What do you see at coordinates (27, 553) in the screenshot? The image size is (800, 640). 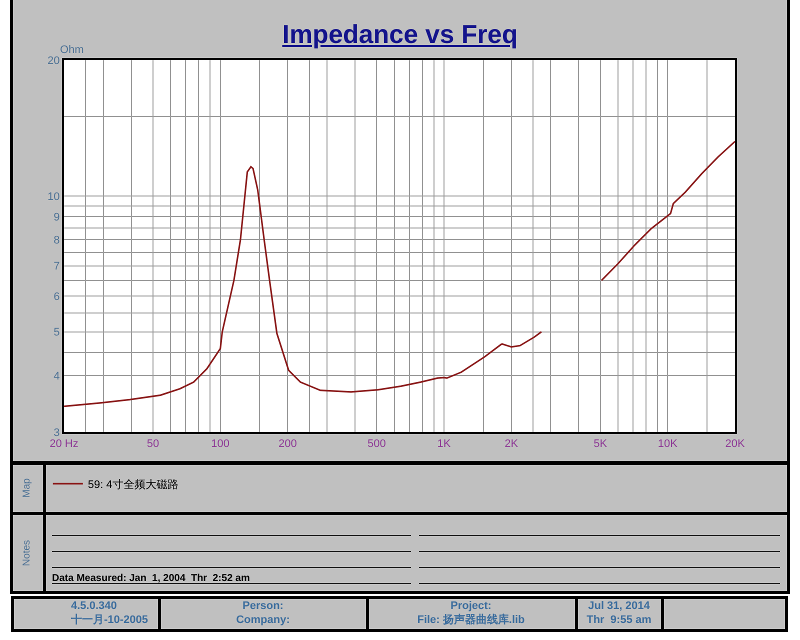 I see `text: Notes` at bounding box center [27, 553].